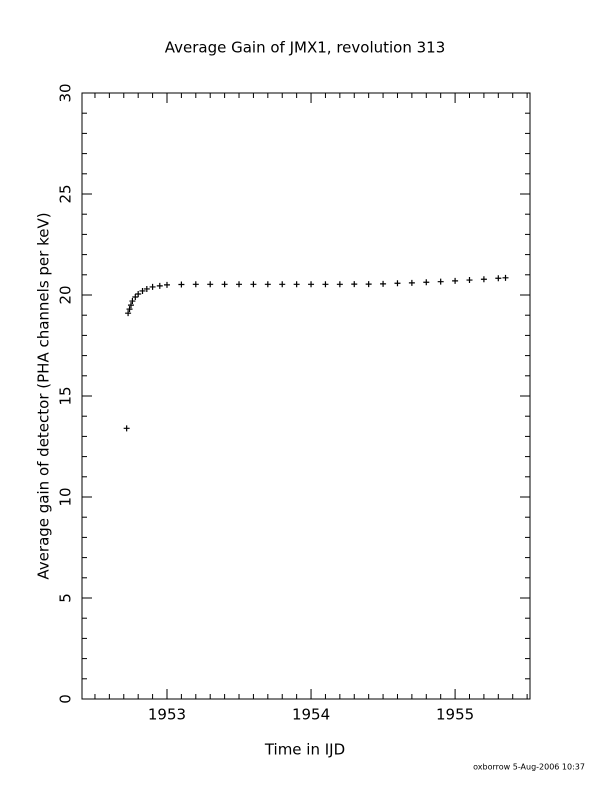  Describe the element at coordinates (529, 767) in the screenshot. I see `footer: oxborrow 5-Aug-2006 10:37` at that location.